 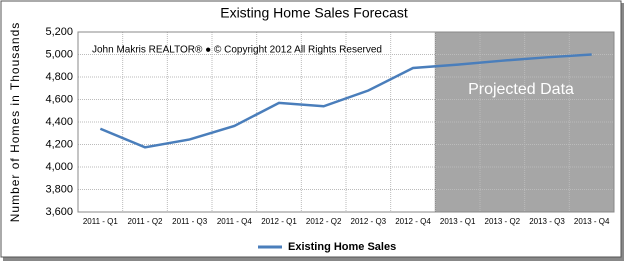 What do you see at coordinates (59, 32) in the screenshot?
I see `y-tick-label: 5,200` at bounding box center [59, 32].